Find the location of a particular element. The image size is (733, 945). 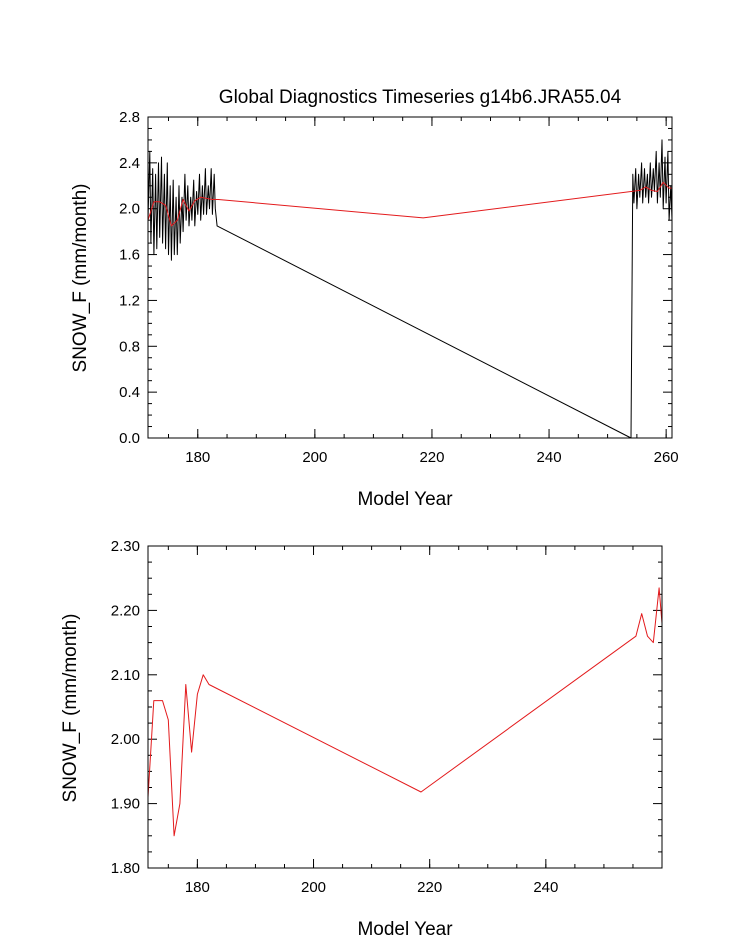

y-tick-label: 1.6 is located at coordinates (129, 255).